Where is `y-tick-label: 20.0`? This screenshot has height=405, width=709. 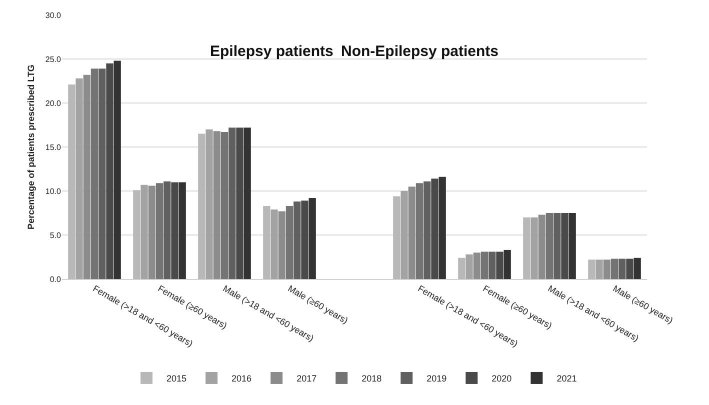
y-tick-label: 20.0 is located at coordinates (53, 103).